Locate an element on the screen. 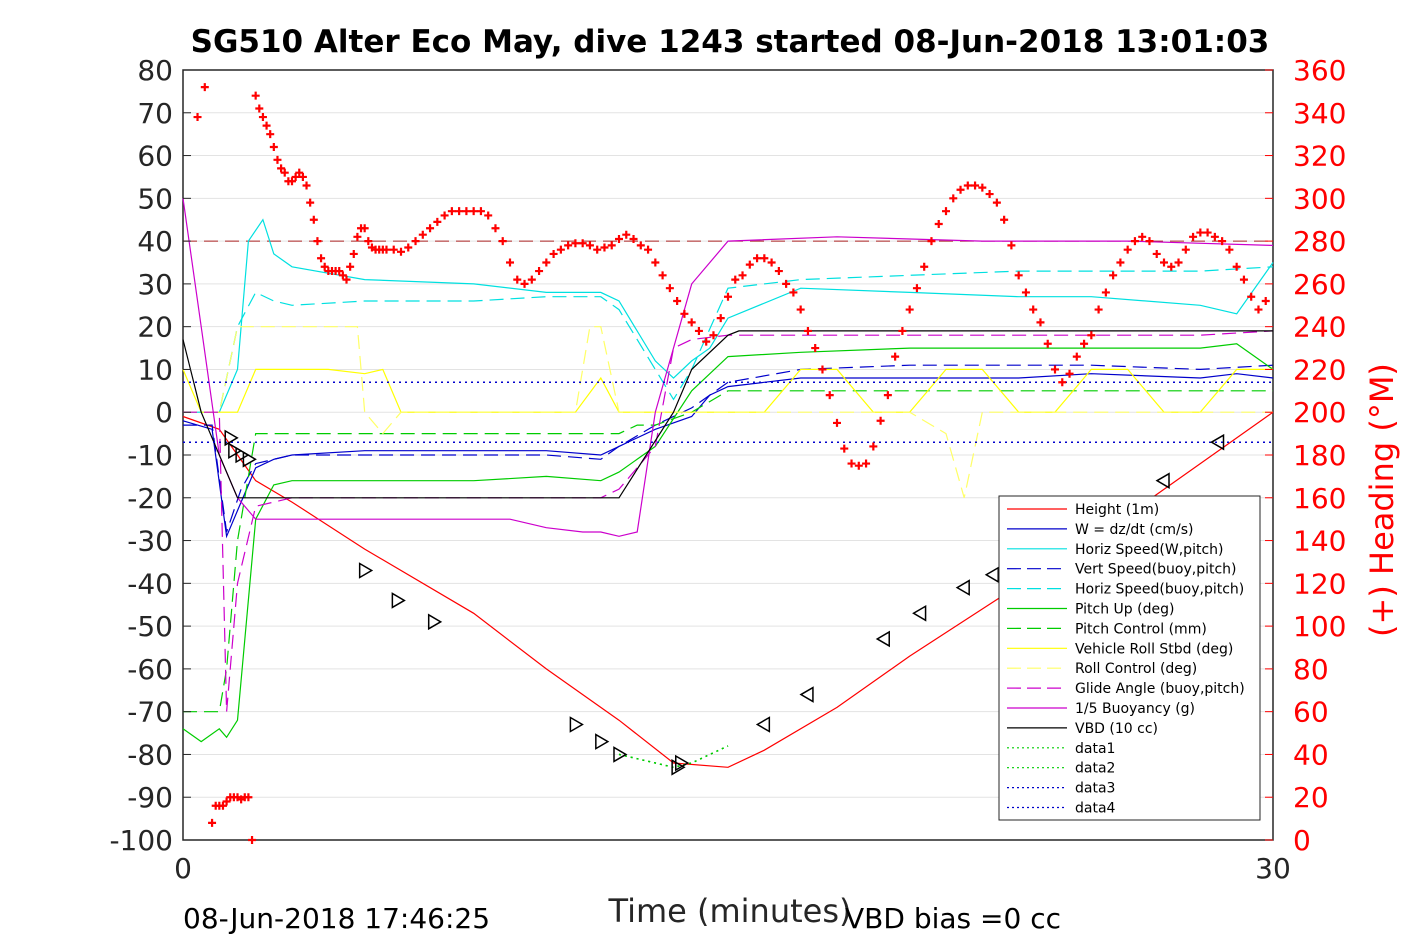  y-tick-label: 60 is located at coordinates (155, 156).